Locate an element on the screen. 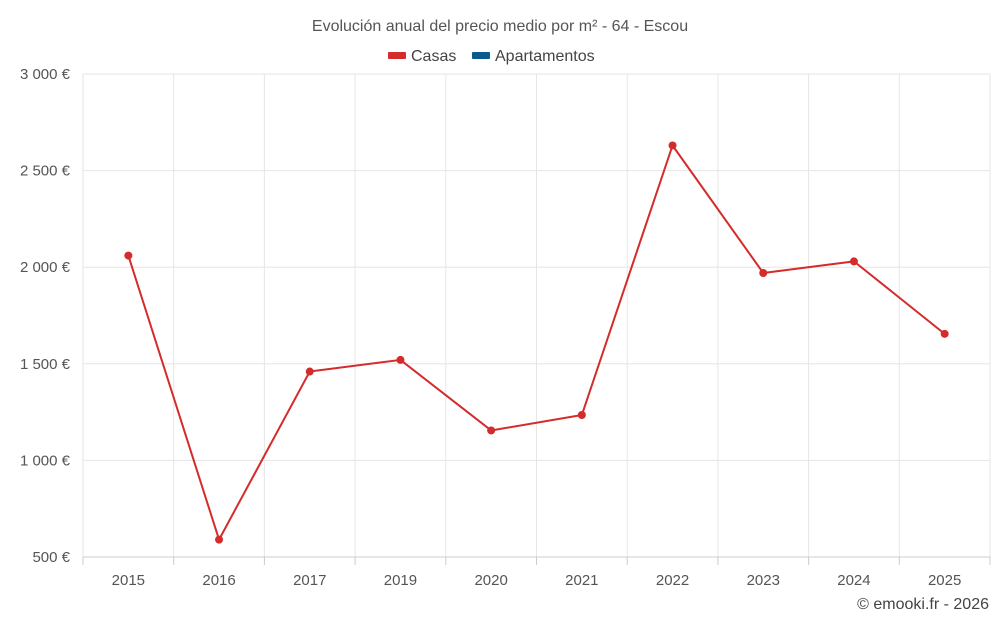  y-tick-label: 2 000 € is located at coordinates (45, 267).